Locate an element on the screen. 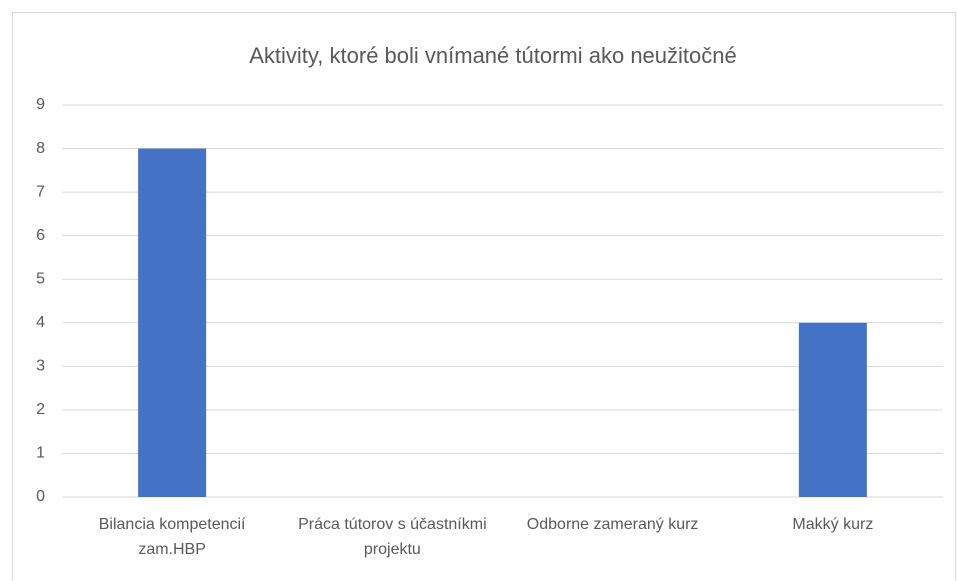  x-tick-label: Makký kurz is located at coordinates (833, 524).